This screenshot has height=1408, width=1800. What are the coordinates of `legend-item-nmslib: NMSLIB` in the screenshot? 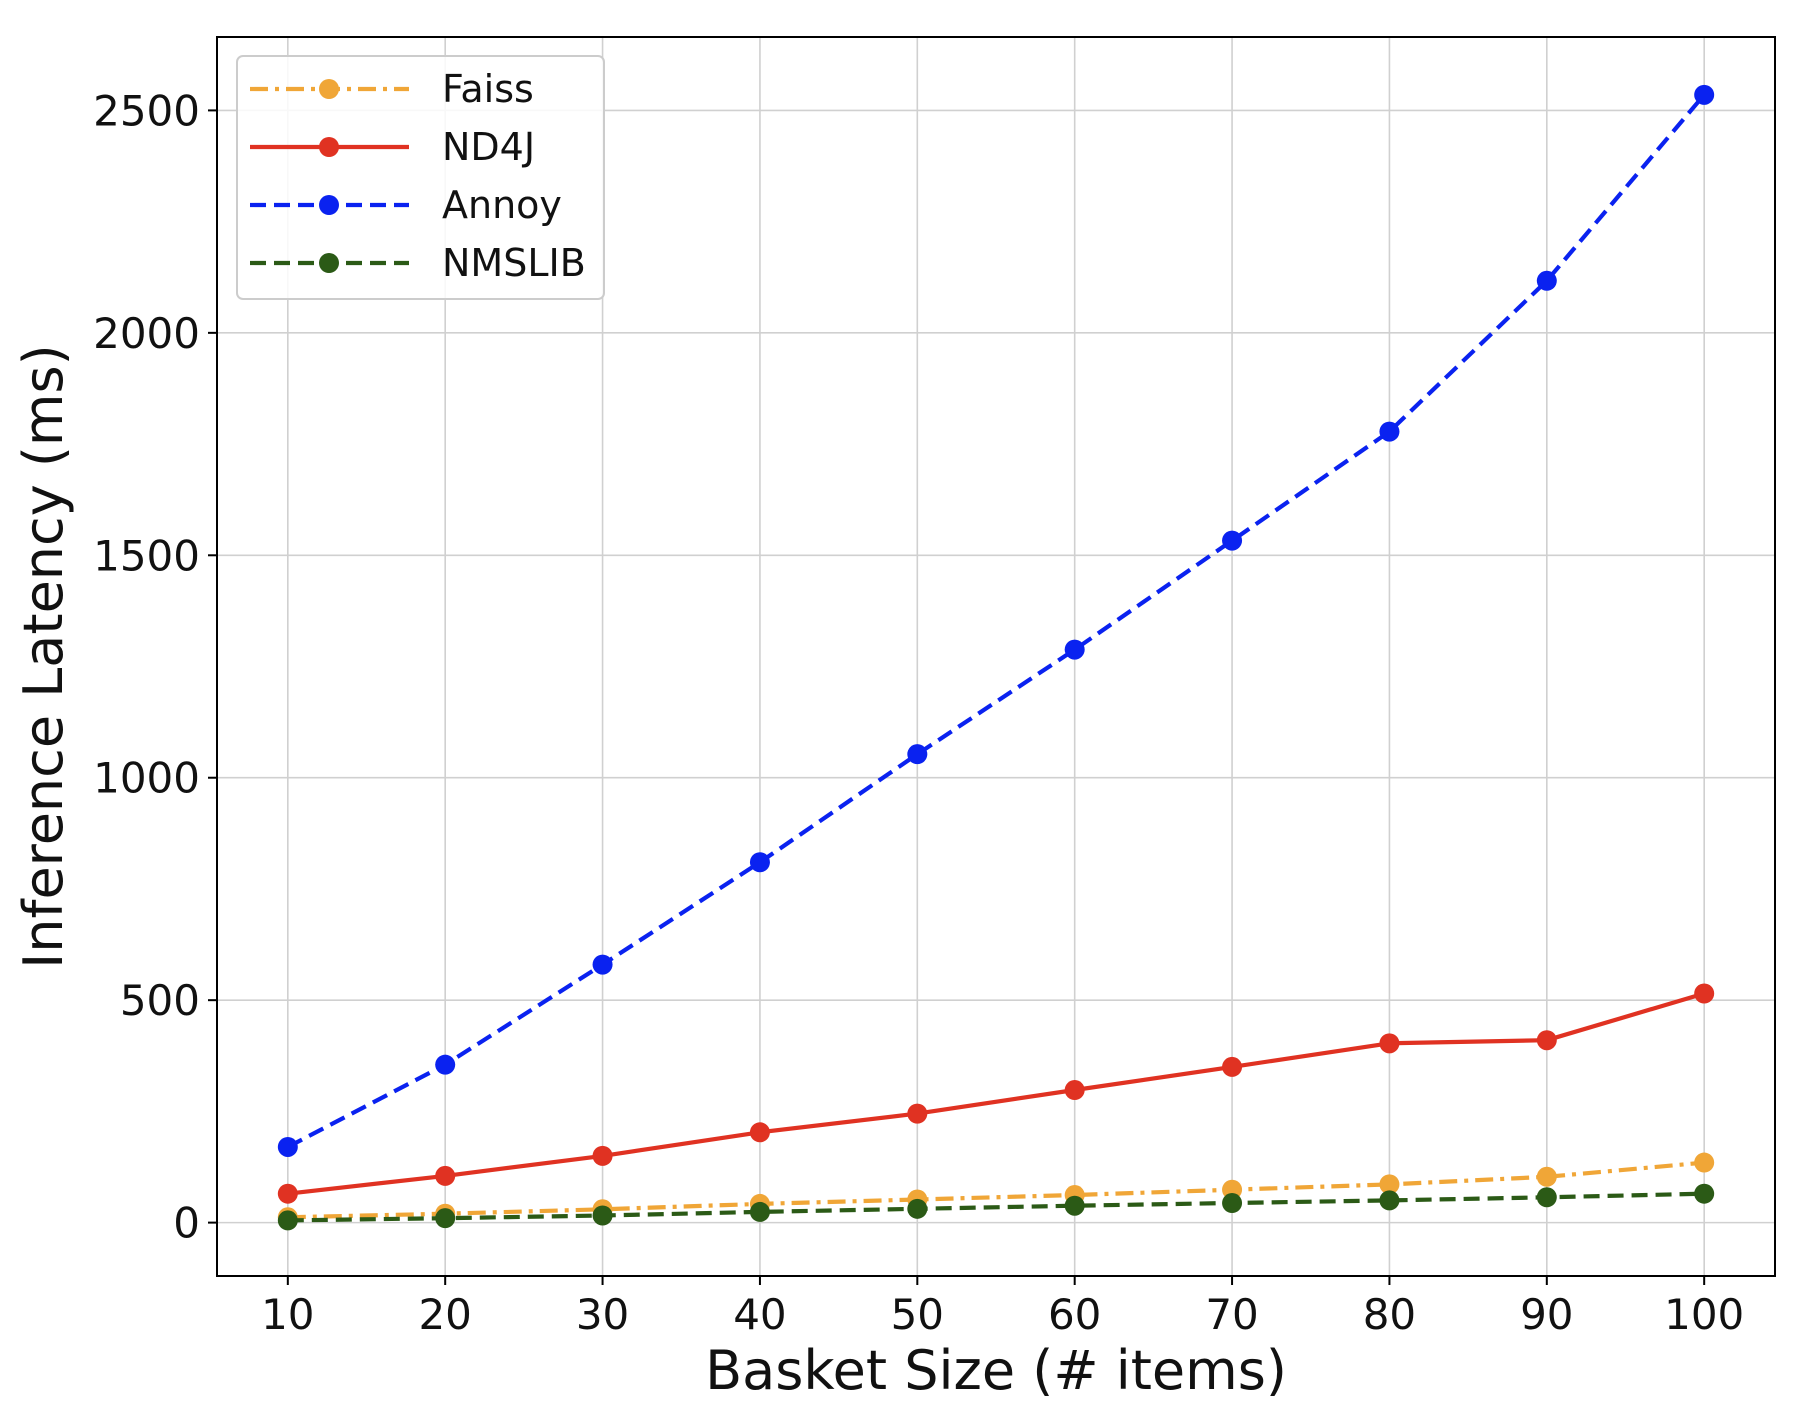 It's located at (418, 263).